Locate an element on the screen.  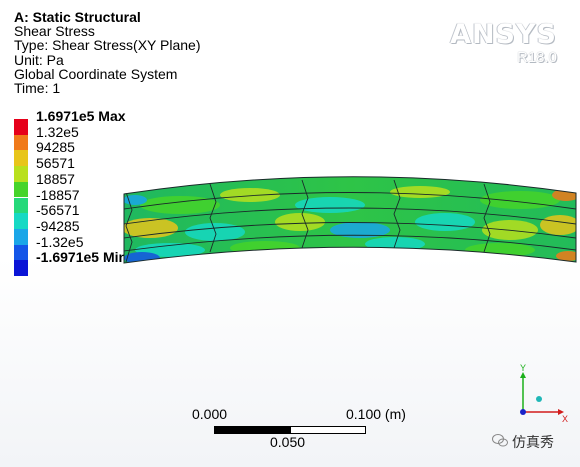
coordinate-triad: Y X is located at coordinates (538, 394).